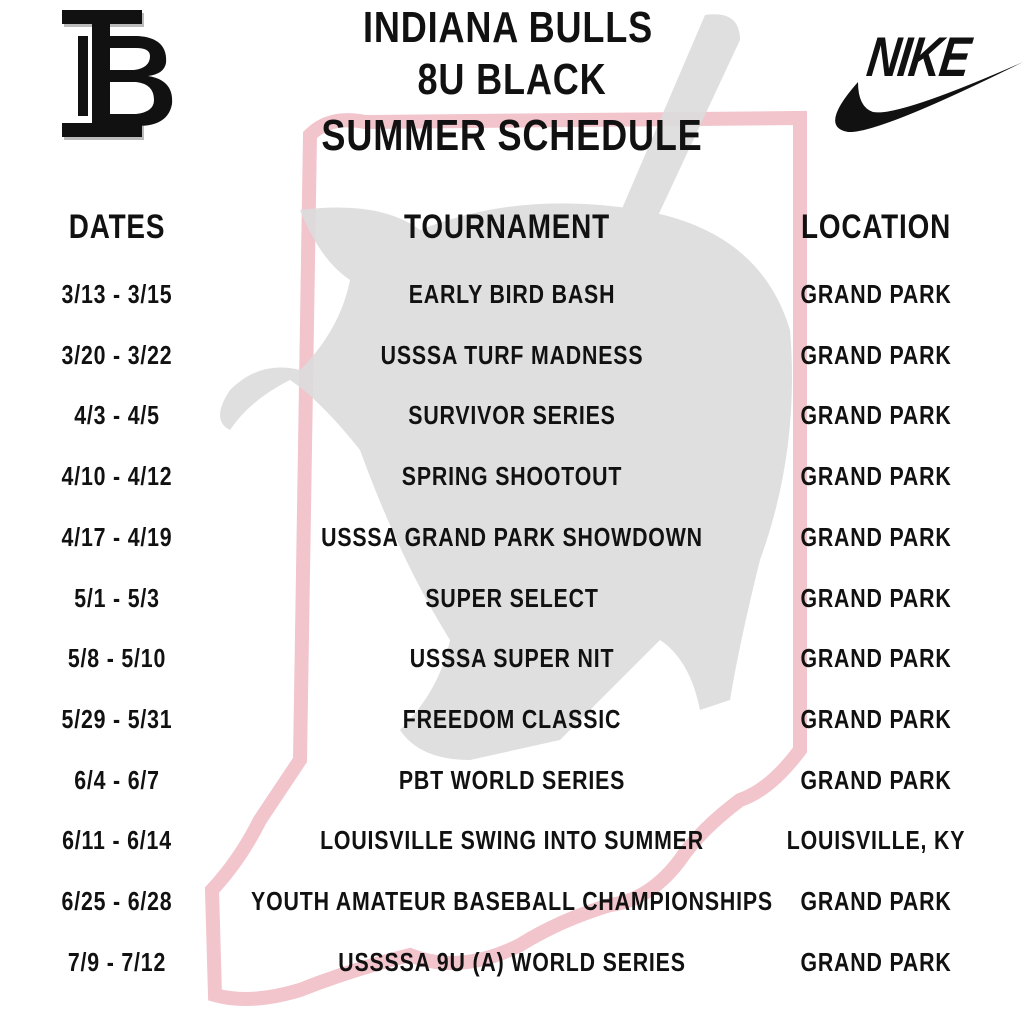  Describe the element at coordinates (508, 27) in the screenshot. I see `title-line-1: INDIANA BULLS` at that location.